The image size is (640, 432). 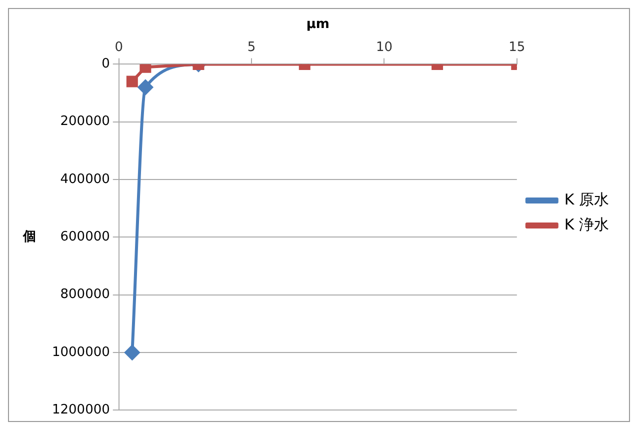 I want to click on y-tick-label: 1200000, so click(x=81, y=410).